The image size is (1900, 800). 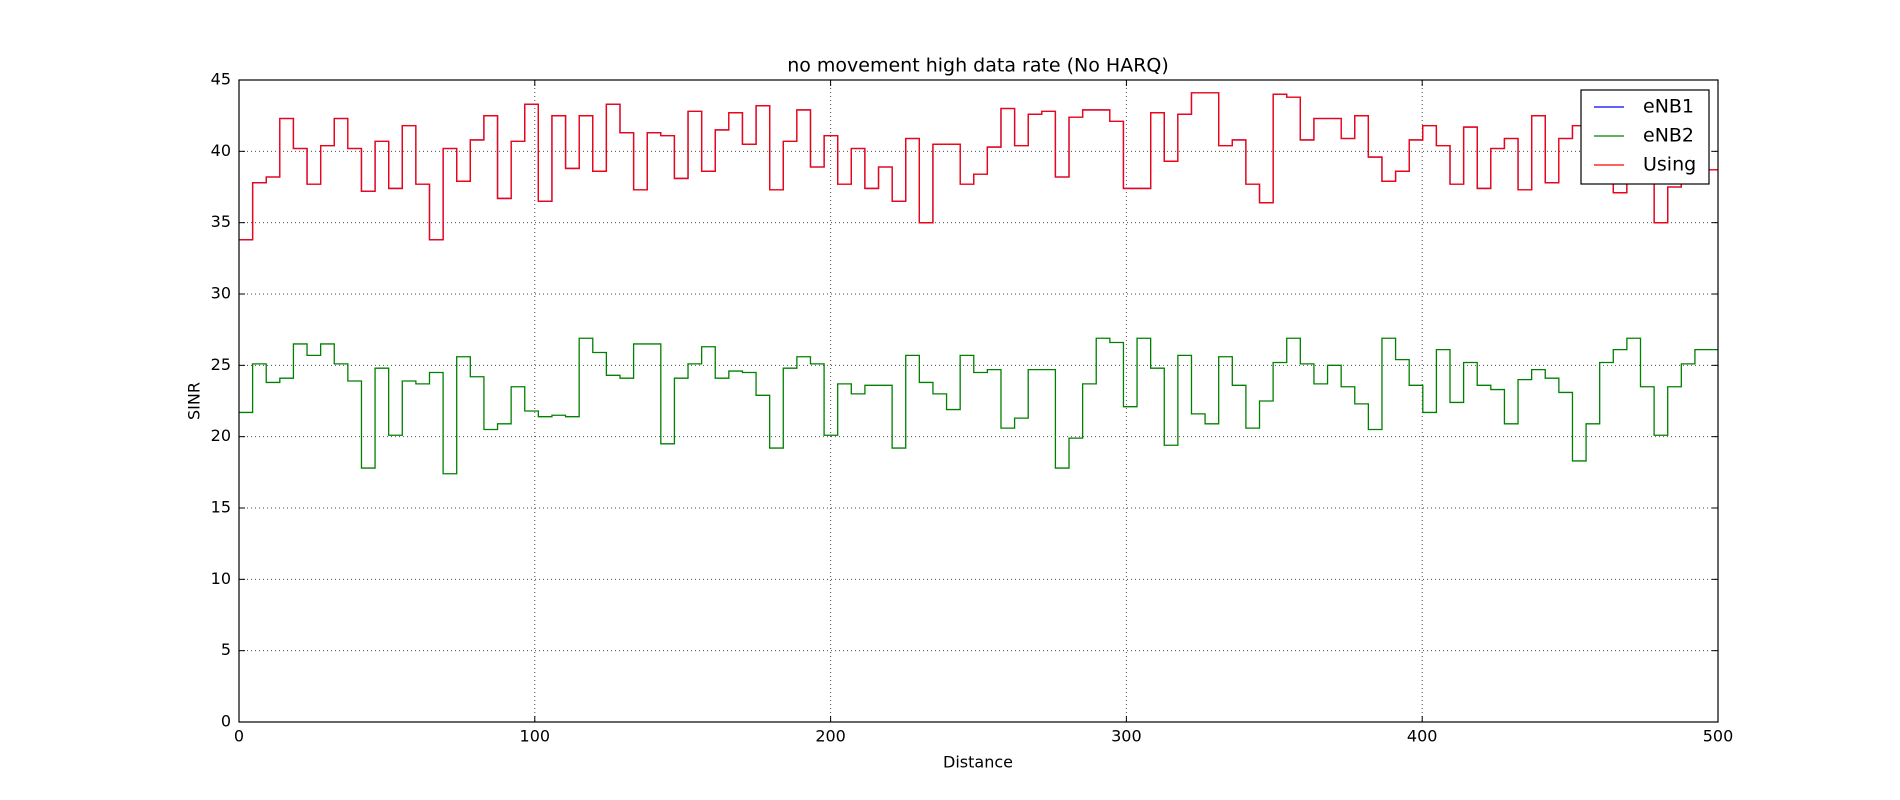 I want to click on y-tick-label: 30, so click(x=221, y=293).